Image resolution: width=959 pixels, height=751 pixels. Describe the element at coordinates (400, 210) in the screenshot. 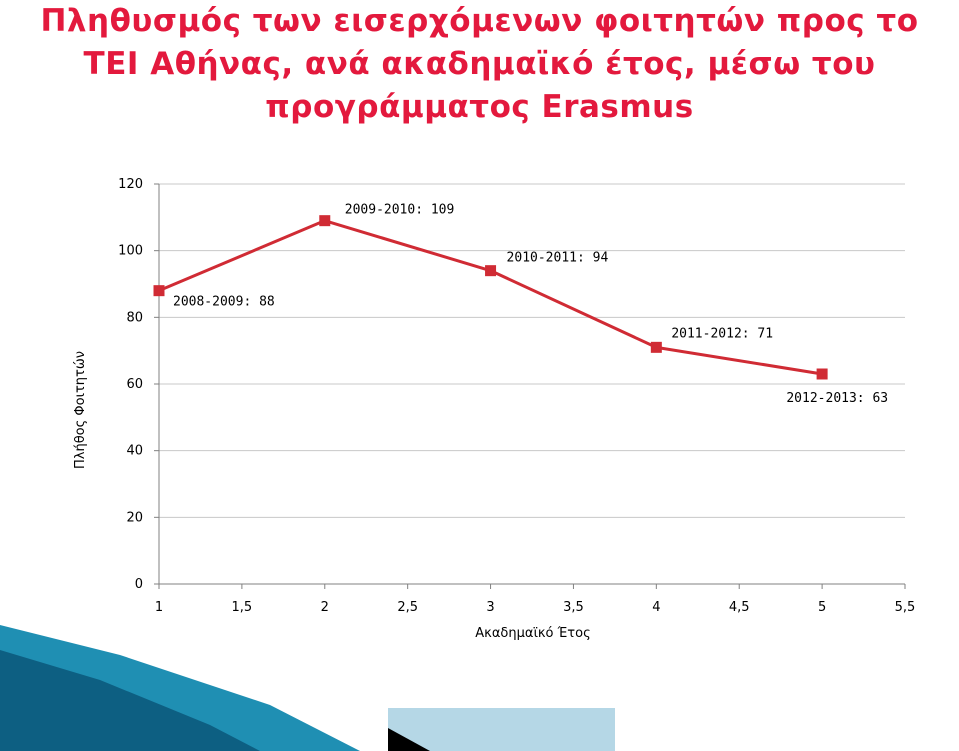

I see `data-label: 2009-2010: 109` at that location.